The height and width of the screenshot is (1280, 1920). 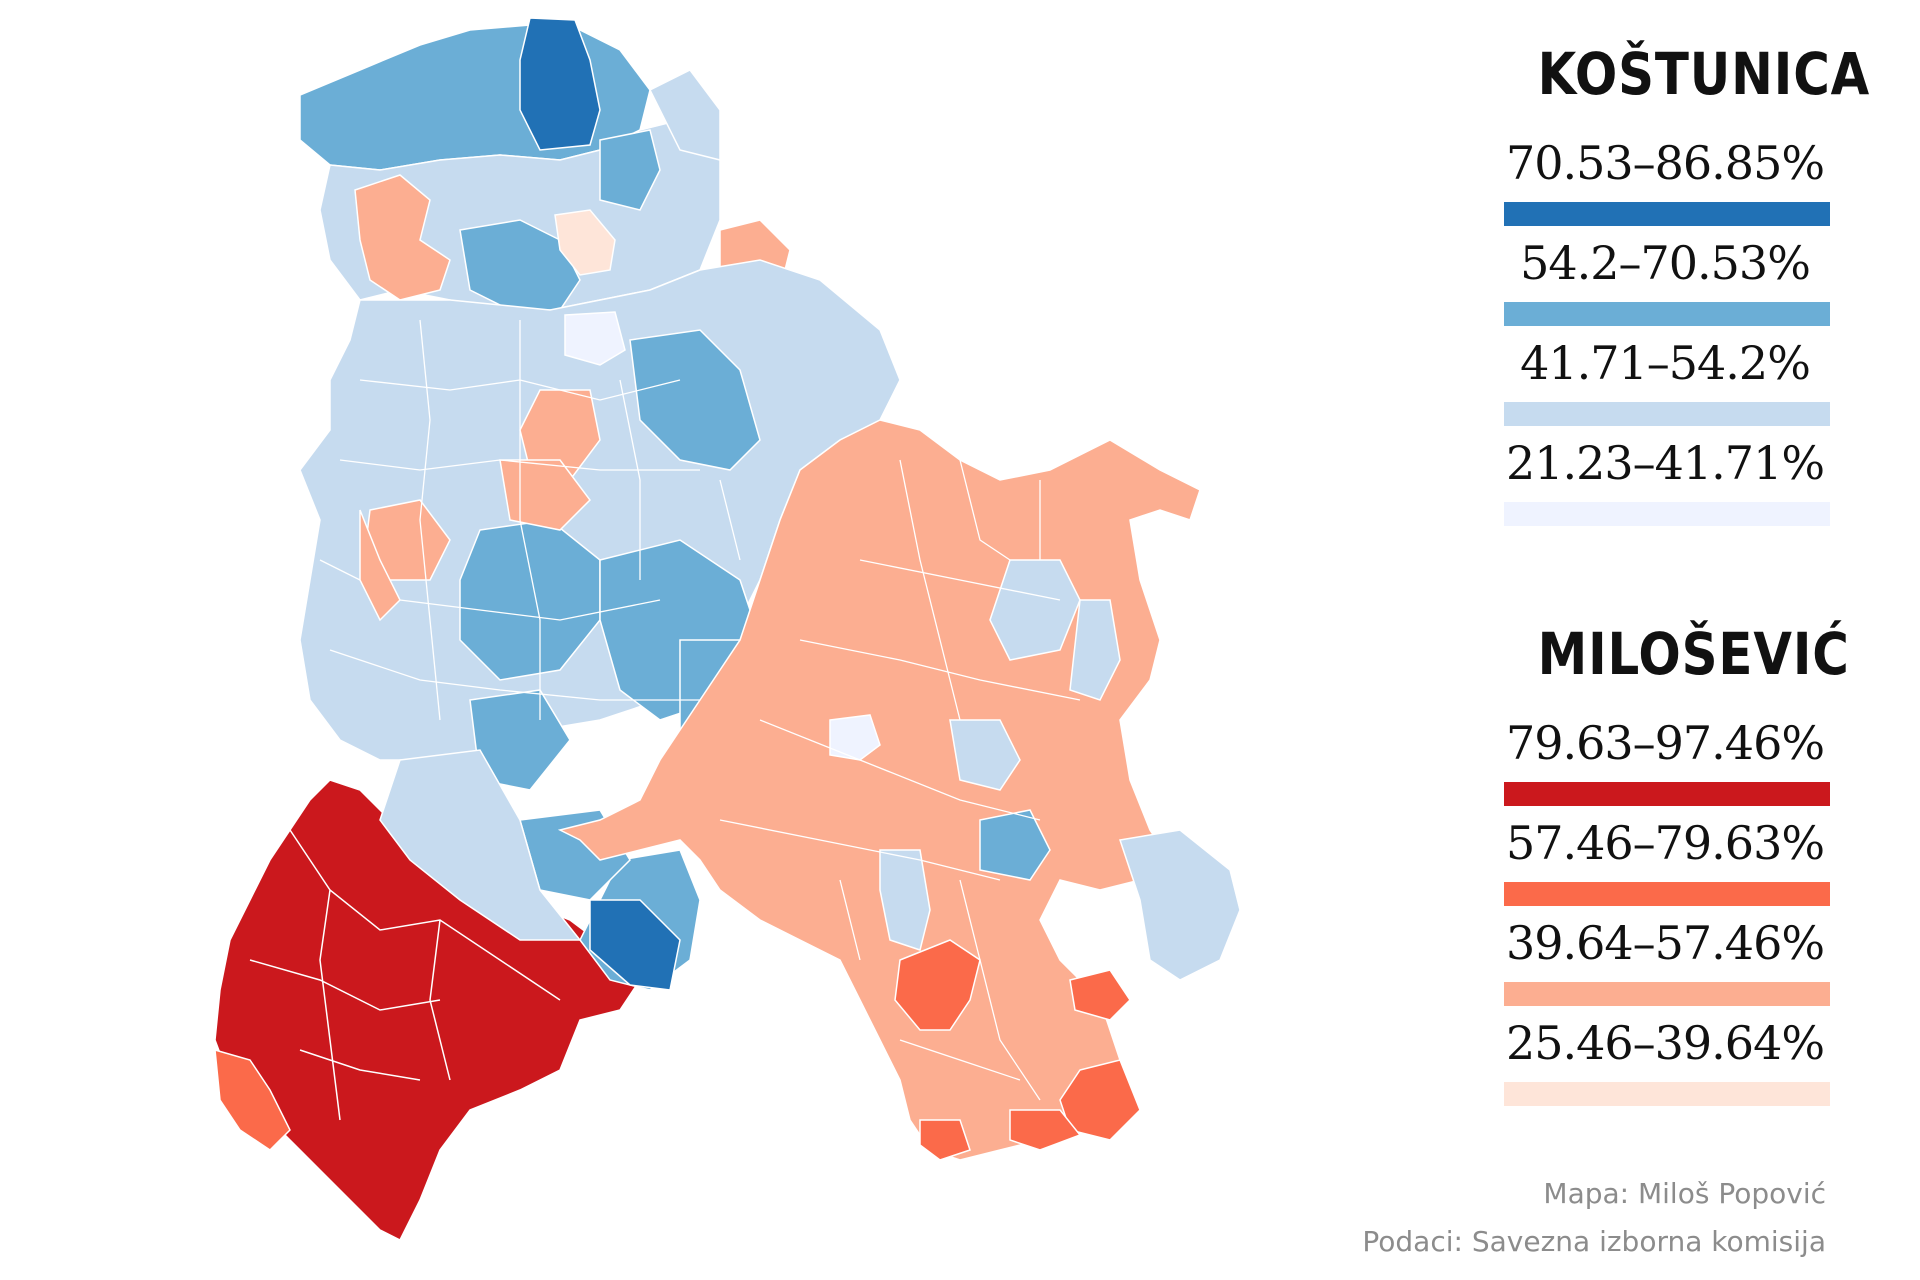 I want to click on credit-data-source: Podaci: Savezna izborna komisija, so click(x=1594, y=1241).